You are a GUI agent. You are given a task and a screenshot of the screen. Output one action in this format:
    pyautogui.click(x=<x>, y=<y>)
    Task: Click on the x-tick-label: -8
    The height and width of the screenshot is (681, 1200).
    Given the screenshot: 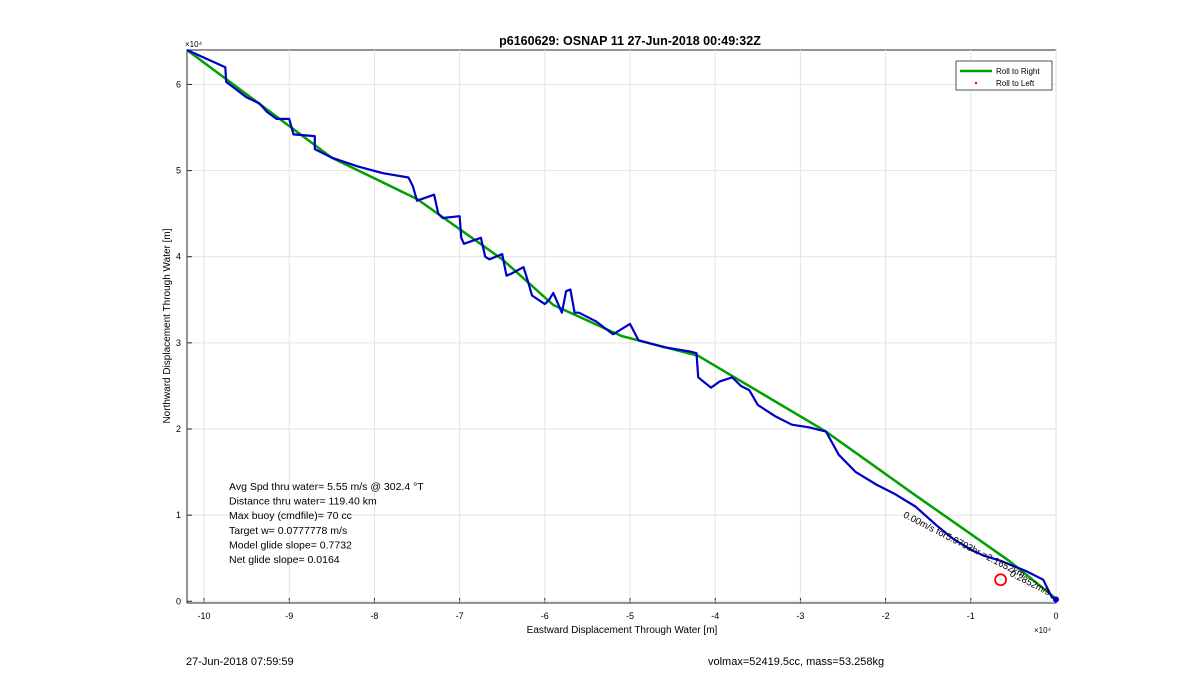 What is the action you would take?
    pyautogui.click(x=374, y=616)
    